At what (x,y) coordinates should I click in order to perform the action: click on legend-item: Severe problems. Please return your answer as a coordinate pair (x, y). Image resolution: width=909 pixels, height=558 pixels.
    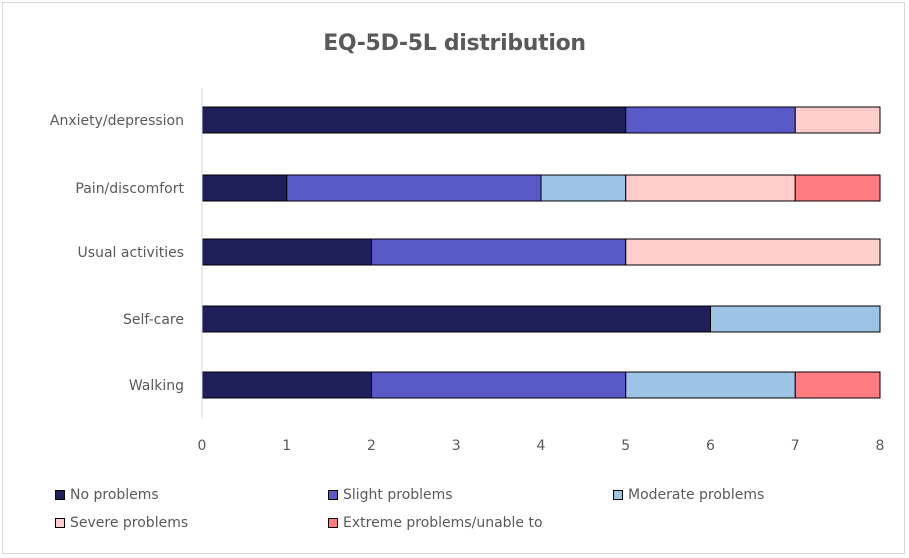
    Looking at the image, I should click on (121, 523).